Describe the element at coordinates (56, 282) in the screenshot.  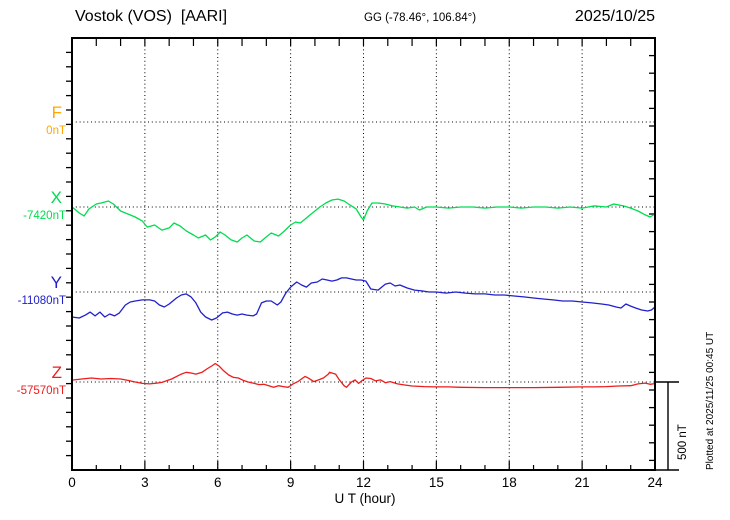
I see `component-letter-y: Y` at that location.